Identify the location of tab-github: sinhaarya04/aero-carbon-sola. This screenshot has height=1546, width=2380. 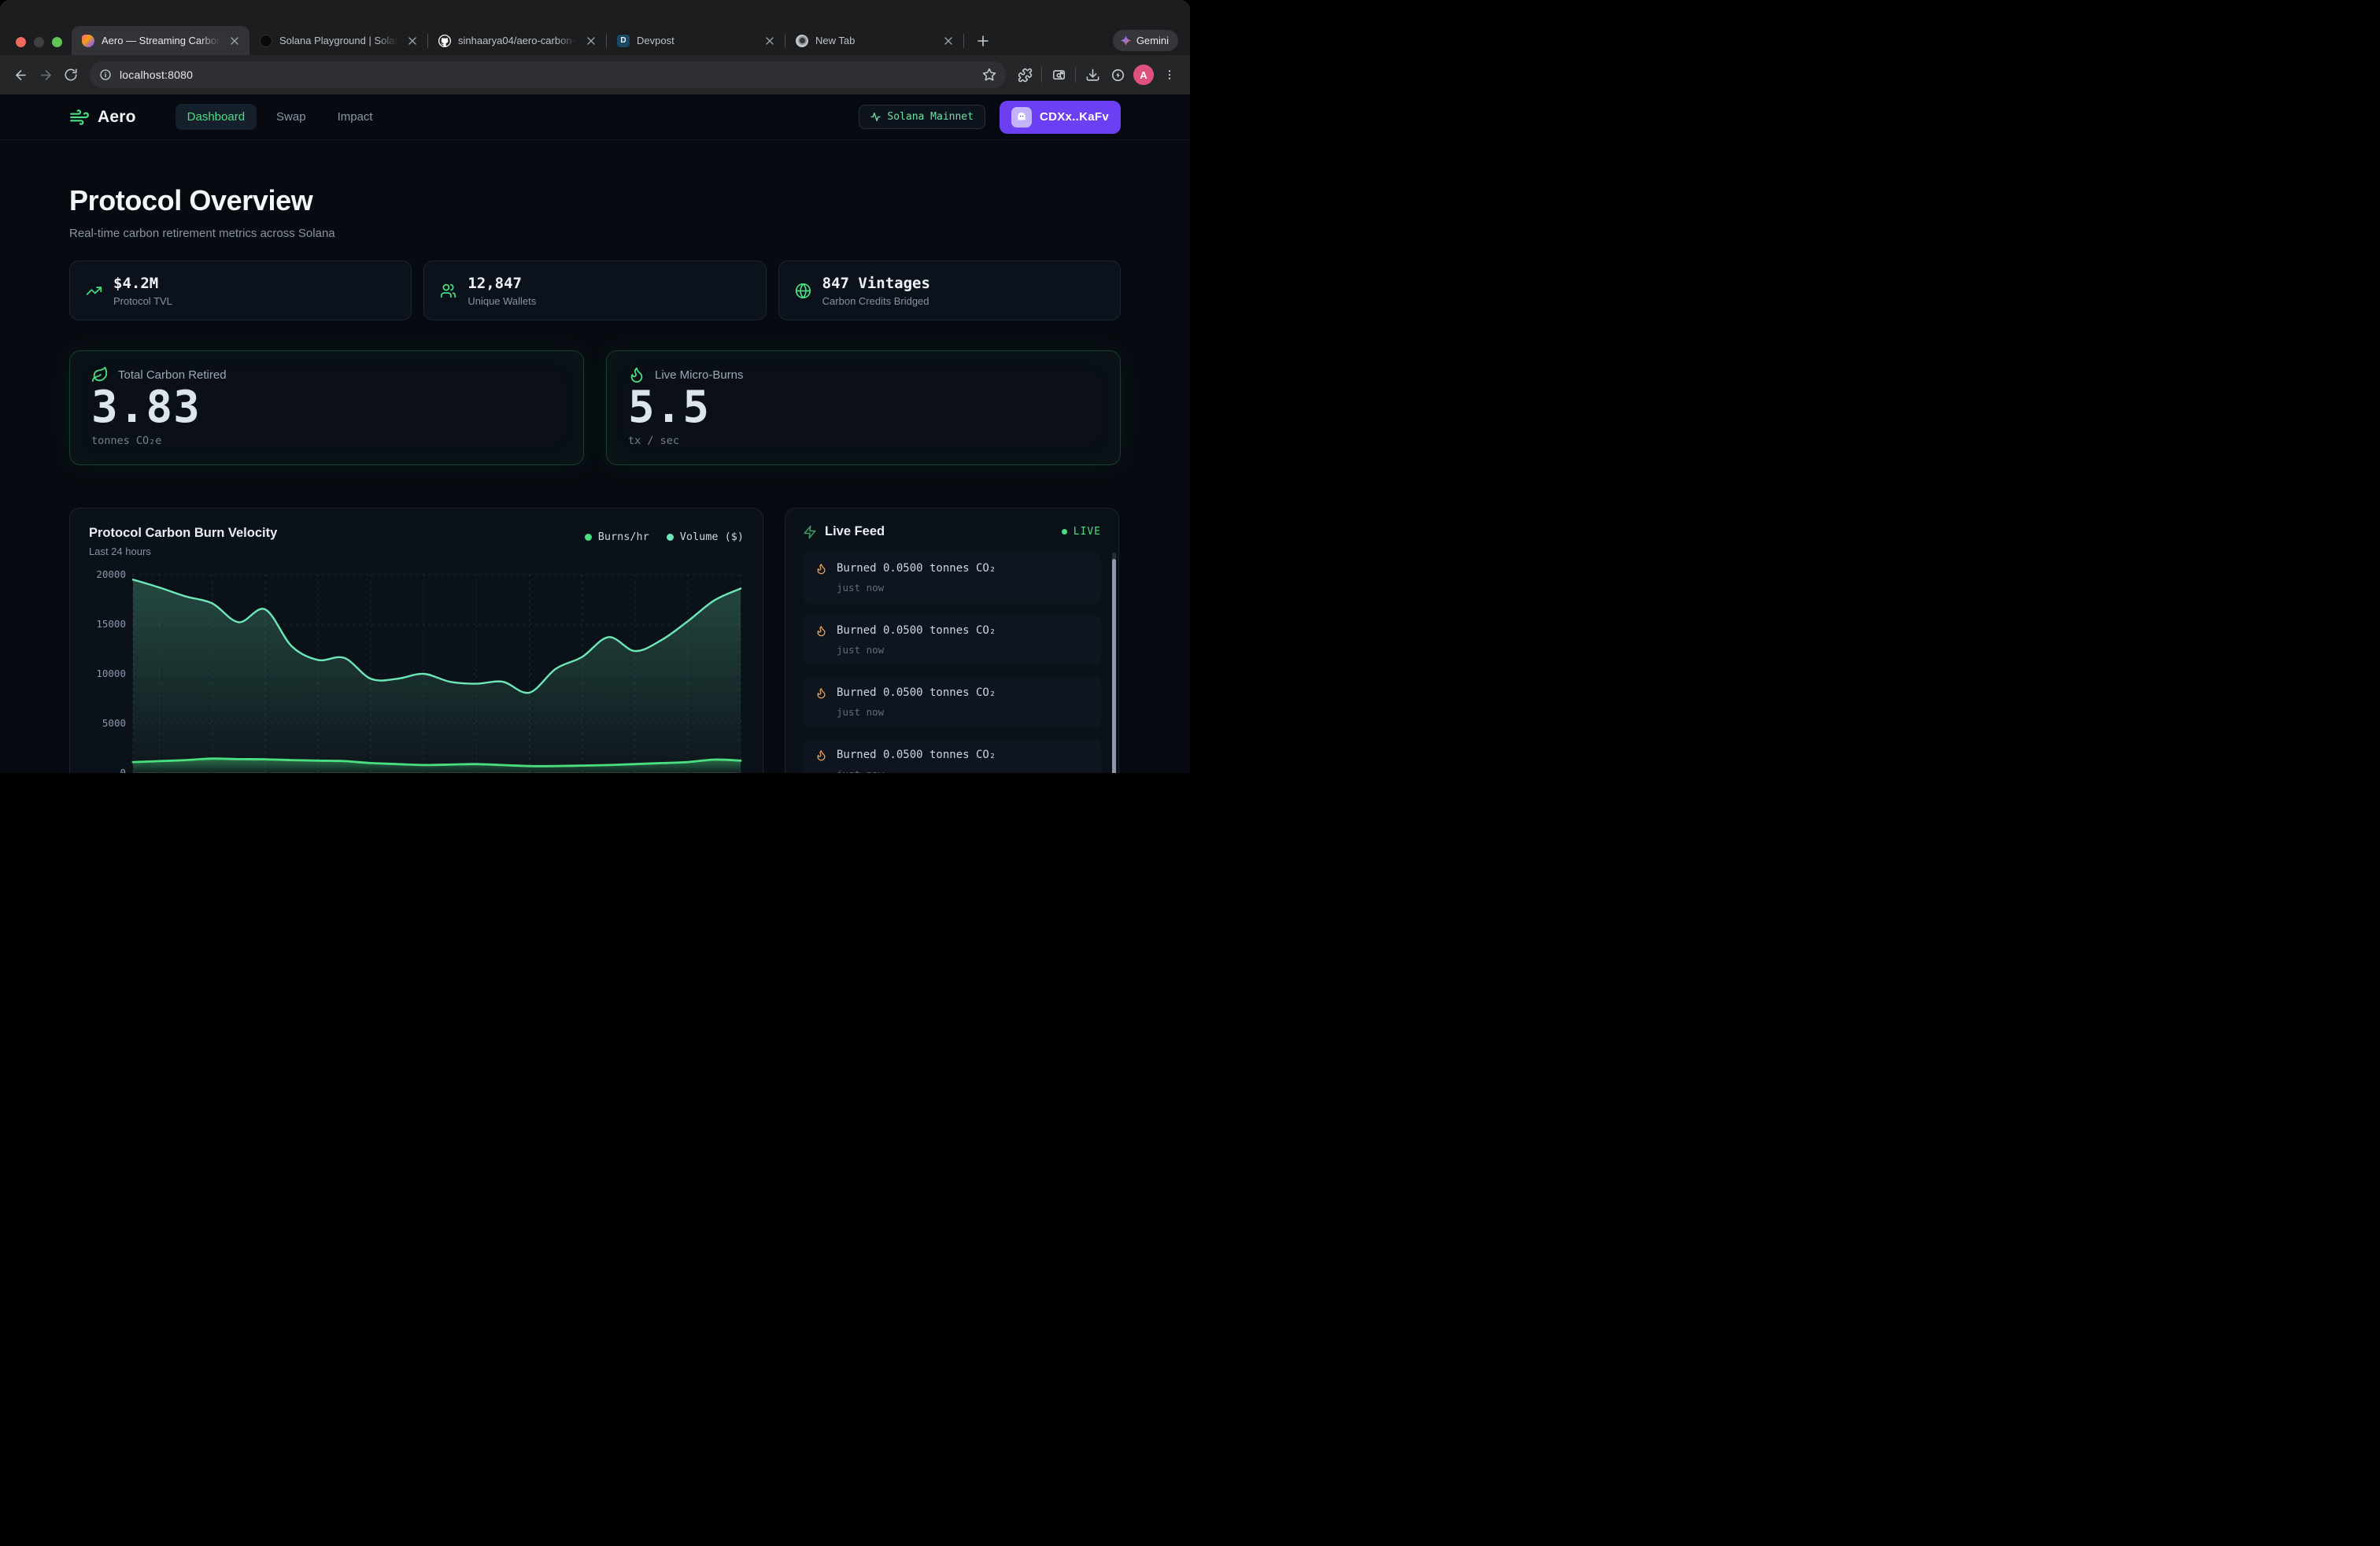
(517, 40).